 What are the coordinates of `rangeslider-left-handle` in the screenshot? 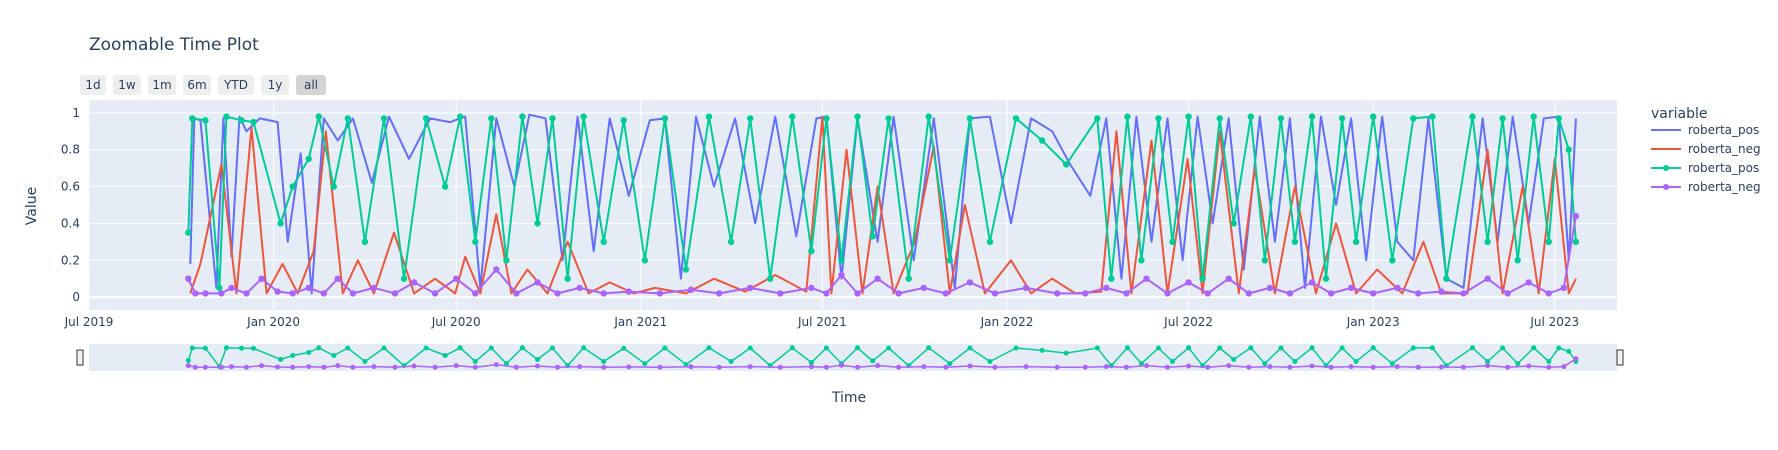 It's located at (80, 357).